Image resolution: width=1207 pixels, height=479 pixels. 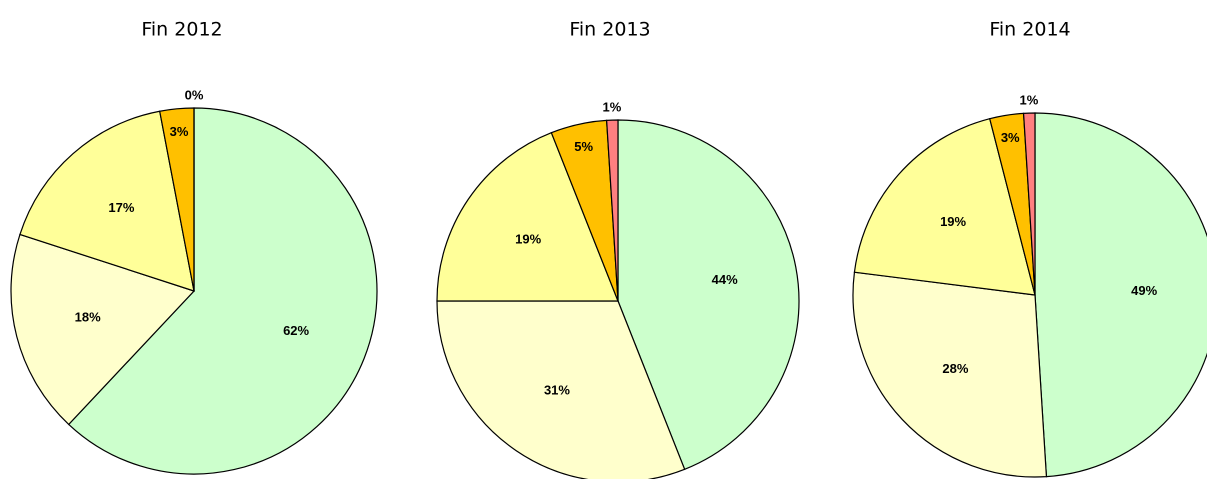 What do you see at coordinates (583, 146) in the screenshot?
I see `data-label: 5%` at bounding box center [583, 146].